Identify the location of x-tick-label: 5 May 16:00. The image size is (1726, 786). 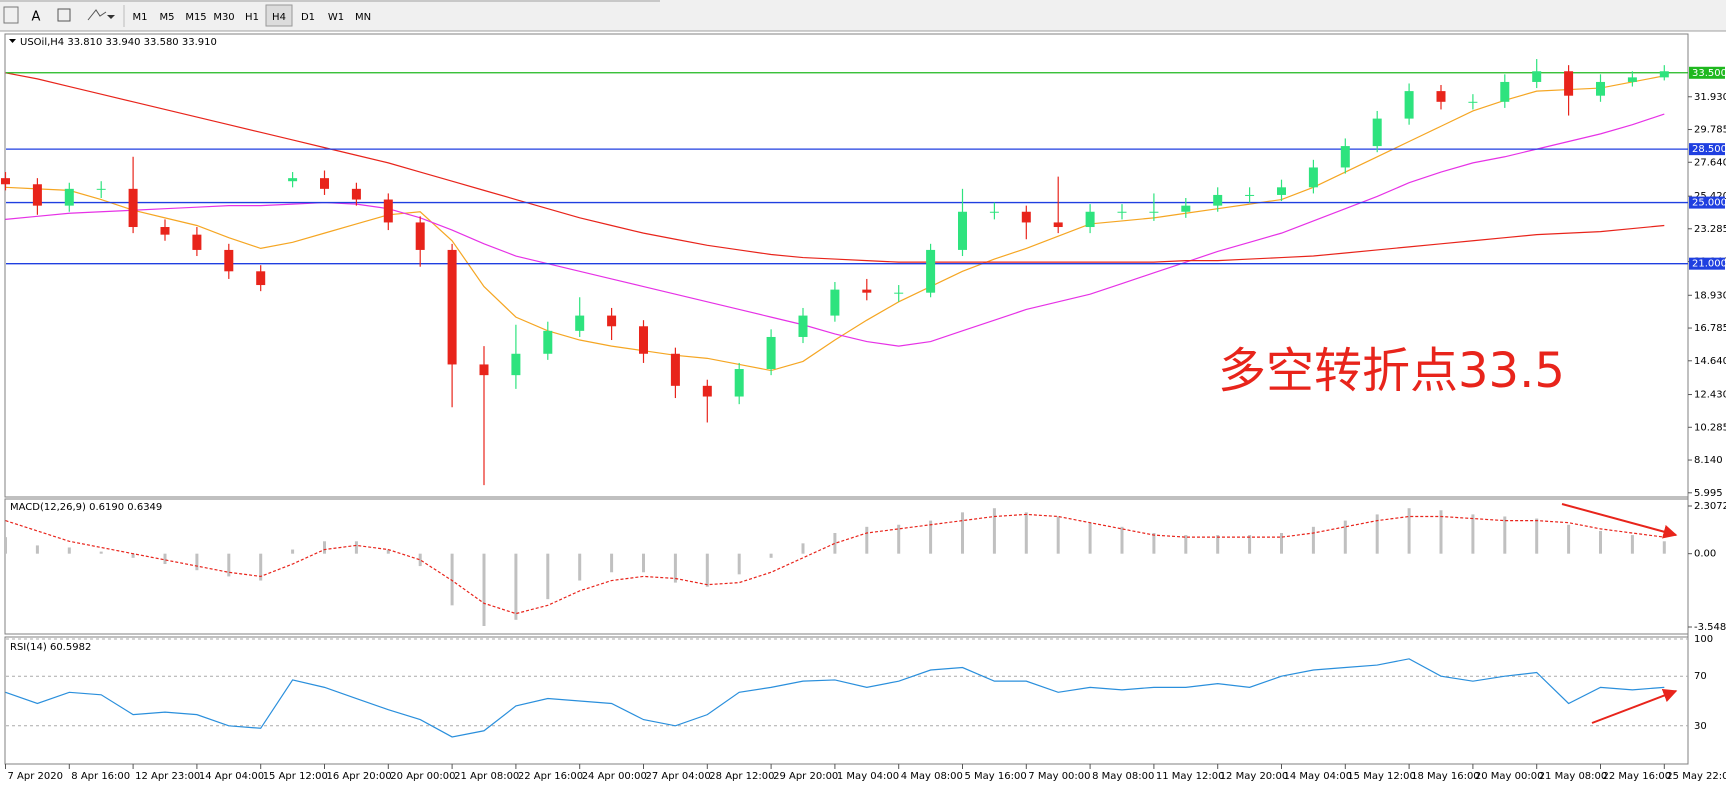
(996, 776).